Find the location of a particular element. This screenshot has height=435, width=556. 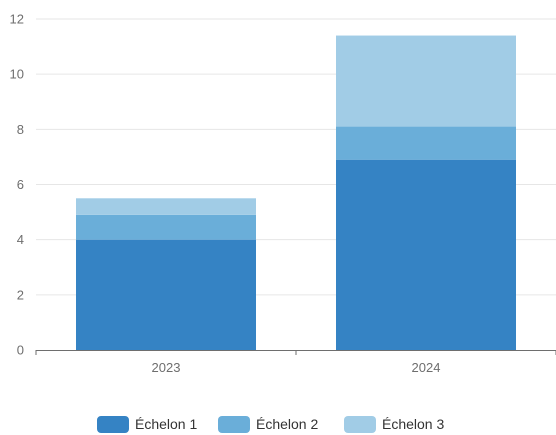

legend-label-2: Échelon 2 is located at coordinates (287, 424).